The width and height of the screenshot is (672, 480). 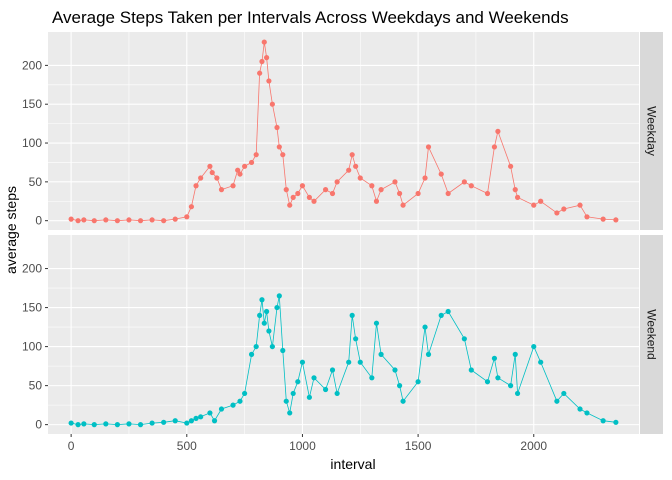 What do you see at coordinates (302, 446) in the screenshot?
I see `x-tick-label: 1000` at bounding box center [302, 446].